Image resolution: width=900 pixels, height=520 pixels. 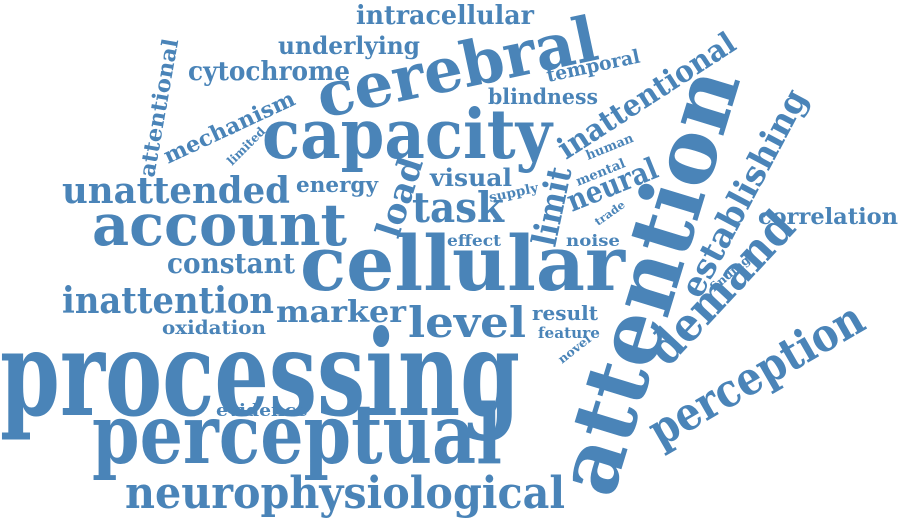 I want to click on word-neurophysiological: neurophysiological, so click(x=345, y=493).